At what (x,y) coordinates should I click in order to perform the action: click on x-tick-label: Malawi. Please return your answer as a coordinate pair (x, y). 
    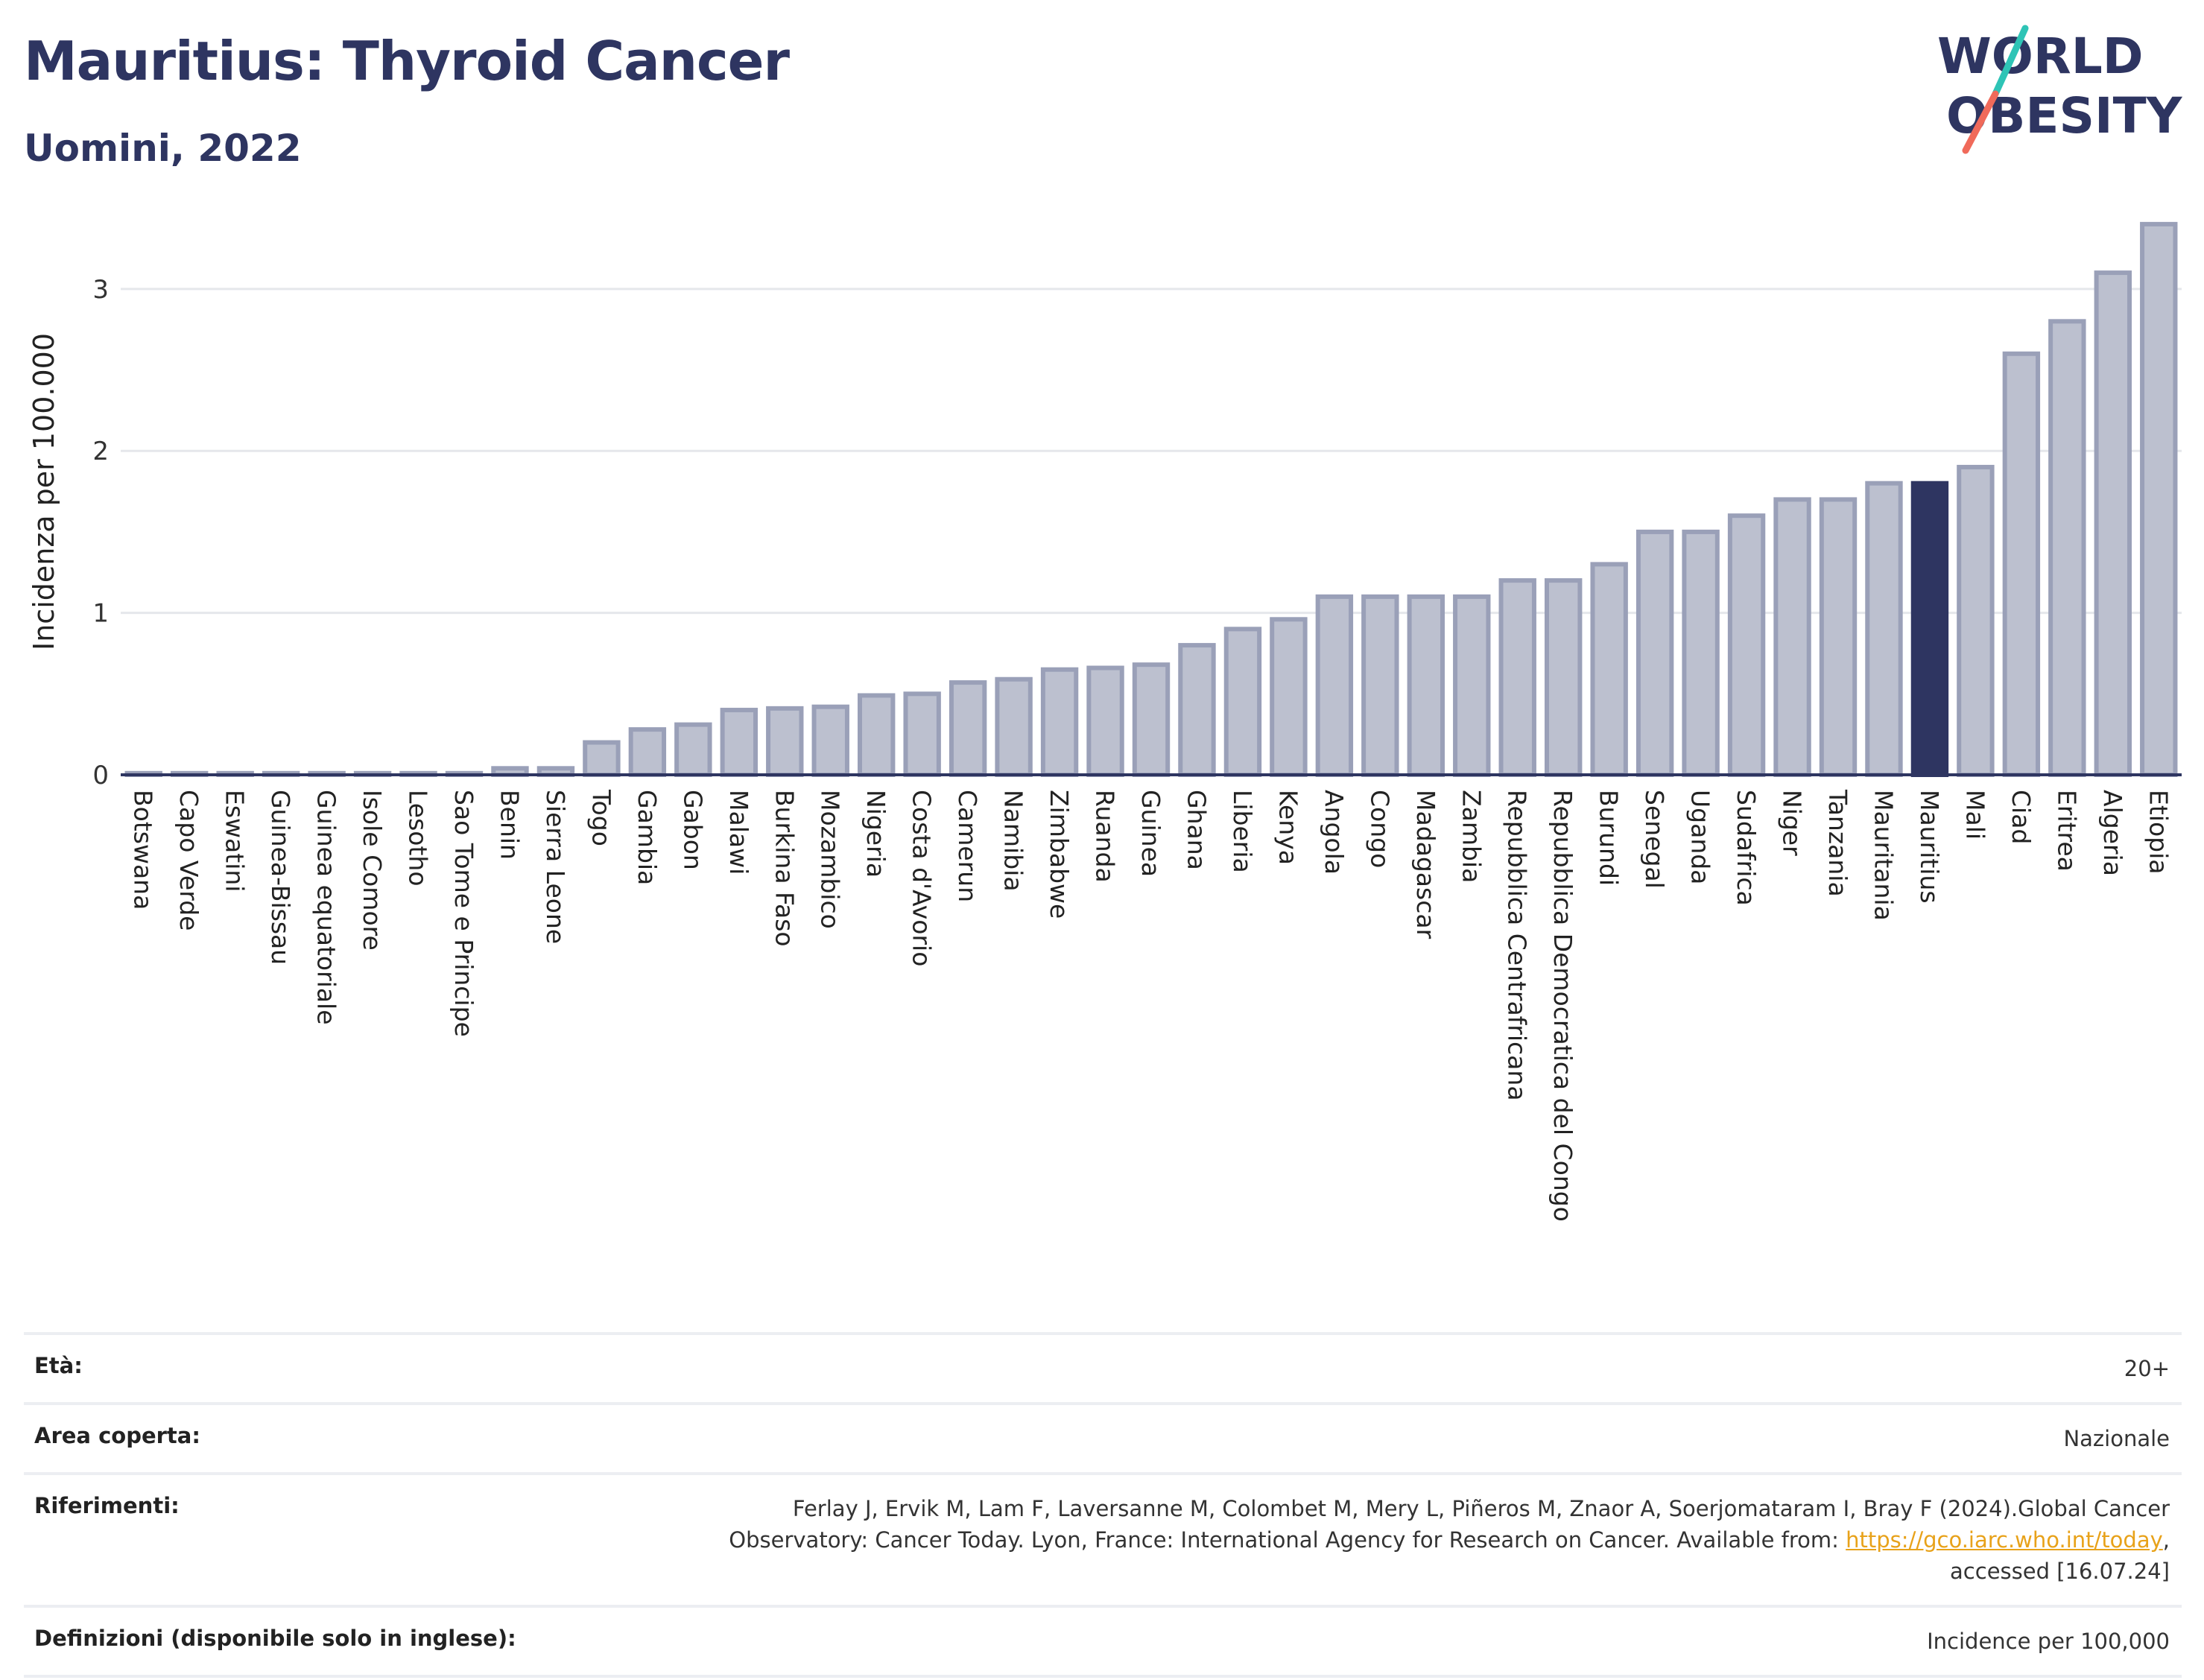
    Looking at the image, I should click on (738, 832).